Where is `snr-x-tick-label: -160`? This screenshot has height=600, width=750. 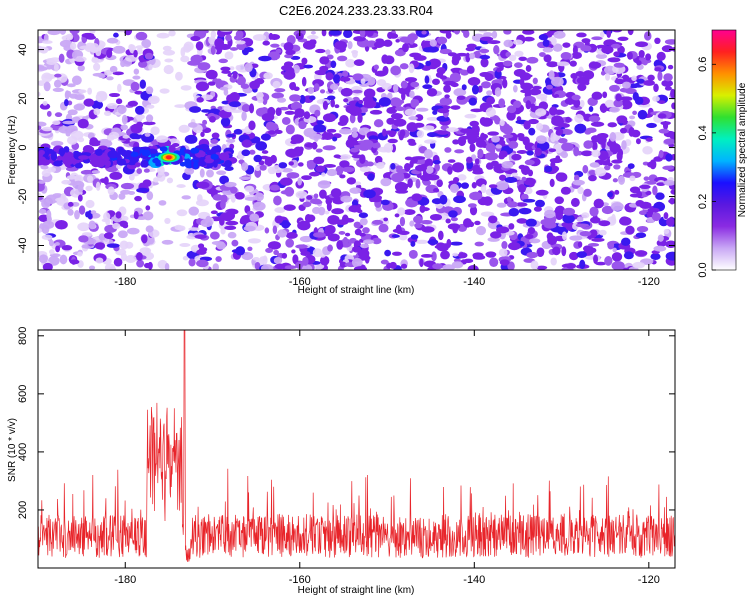
snr-x-tick-label: -160 is located at coordinates (300, 580).